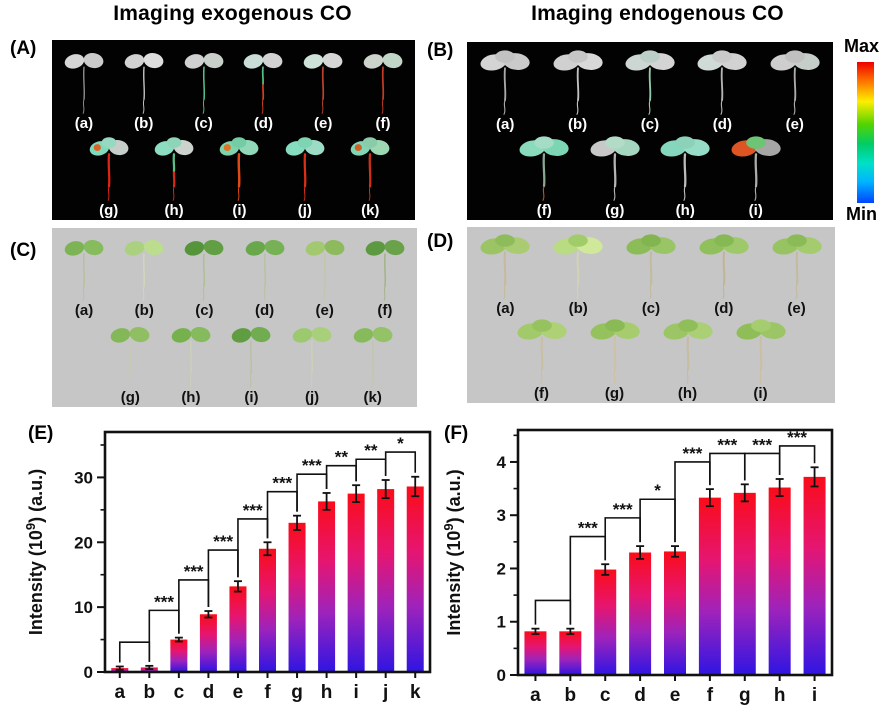 This screenshot has height=713, width=895. What do you see at coordinates (685, 210) in the screenshot?
I see `plant-label: (h)` at bounding box center [685, 210].